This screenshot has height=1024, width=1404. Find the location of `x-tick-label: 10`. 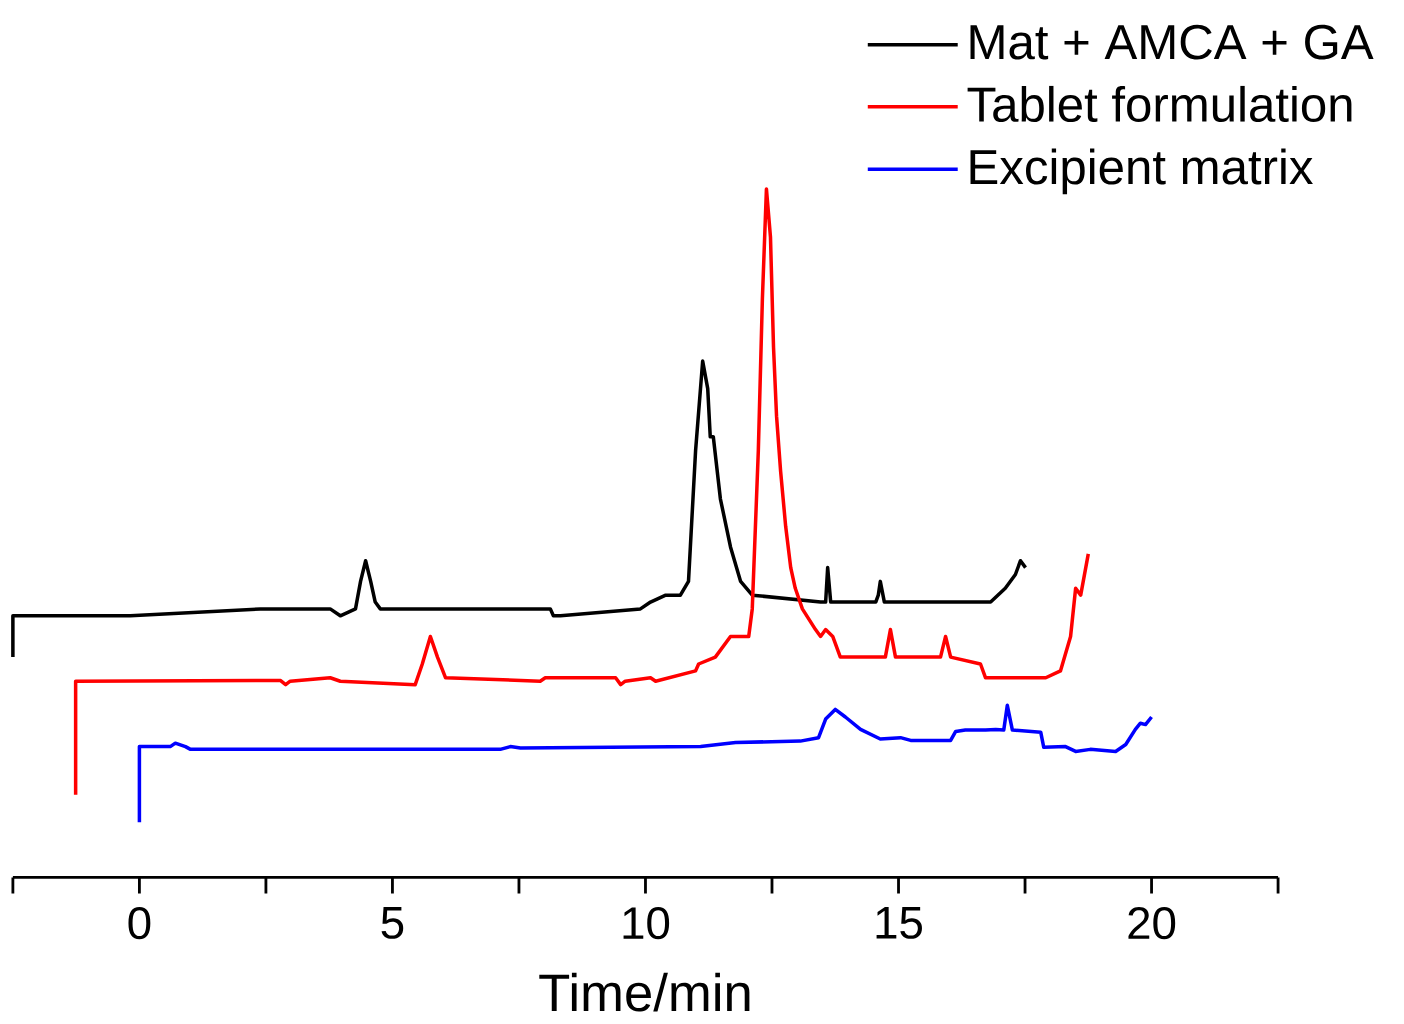

x-tick-label: 10 is located at coordinates (646, 923).